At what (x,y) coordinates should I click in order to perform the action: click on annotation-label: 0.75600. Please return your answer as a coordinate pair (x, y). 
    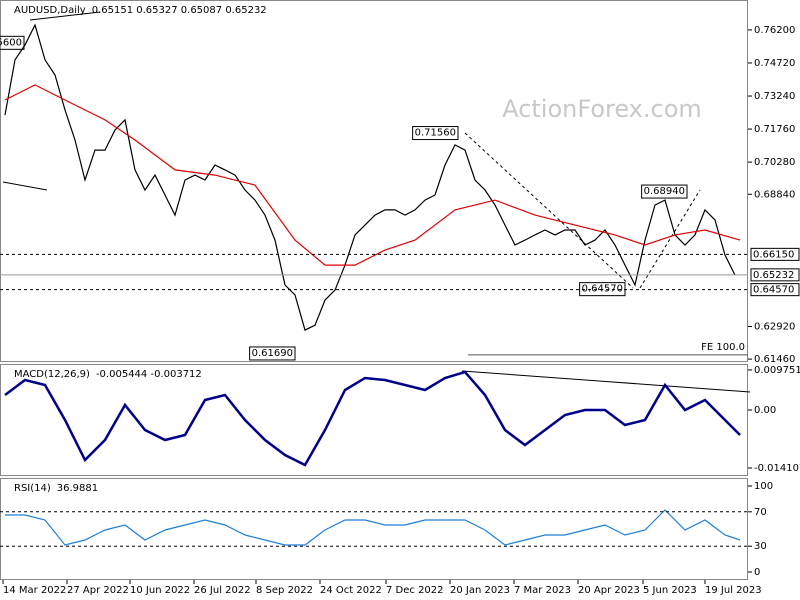
    Looking at the image, I should click on (11, 42).